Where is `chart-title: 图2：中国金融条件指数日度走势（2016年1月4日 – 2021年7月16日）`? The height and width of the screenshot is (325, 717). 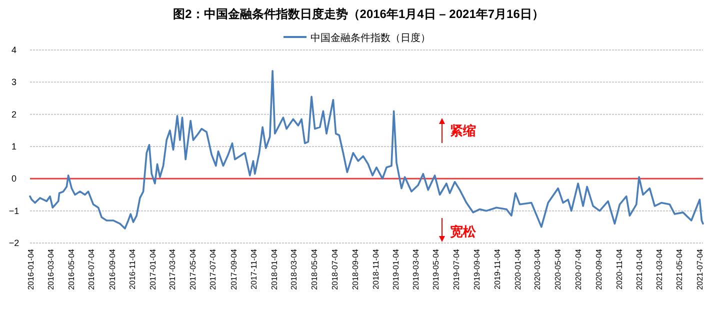 chart-title: 图2：中国金融条件指数日度走势（2016年1月4日 – 2021年7月16日） is located at coordinates (358, 14).